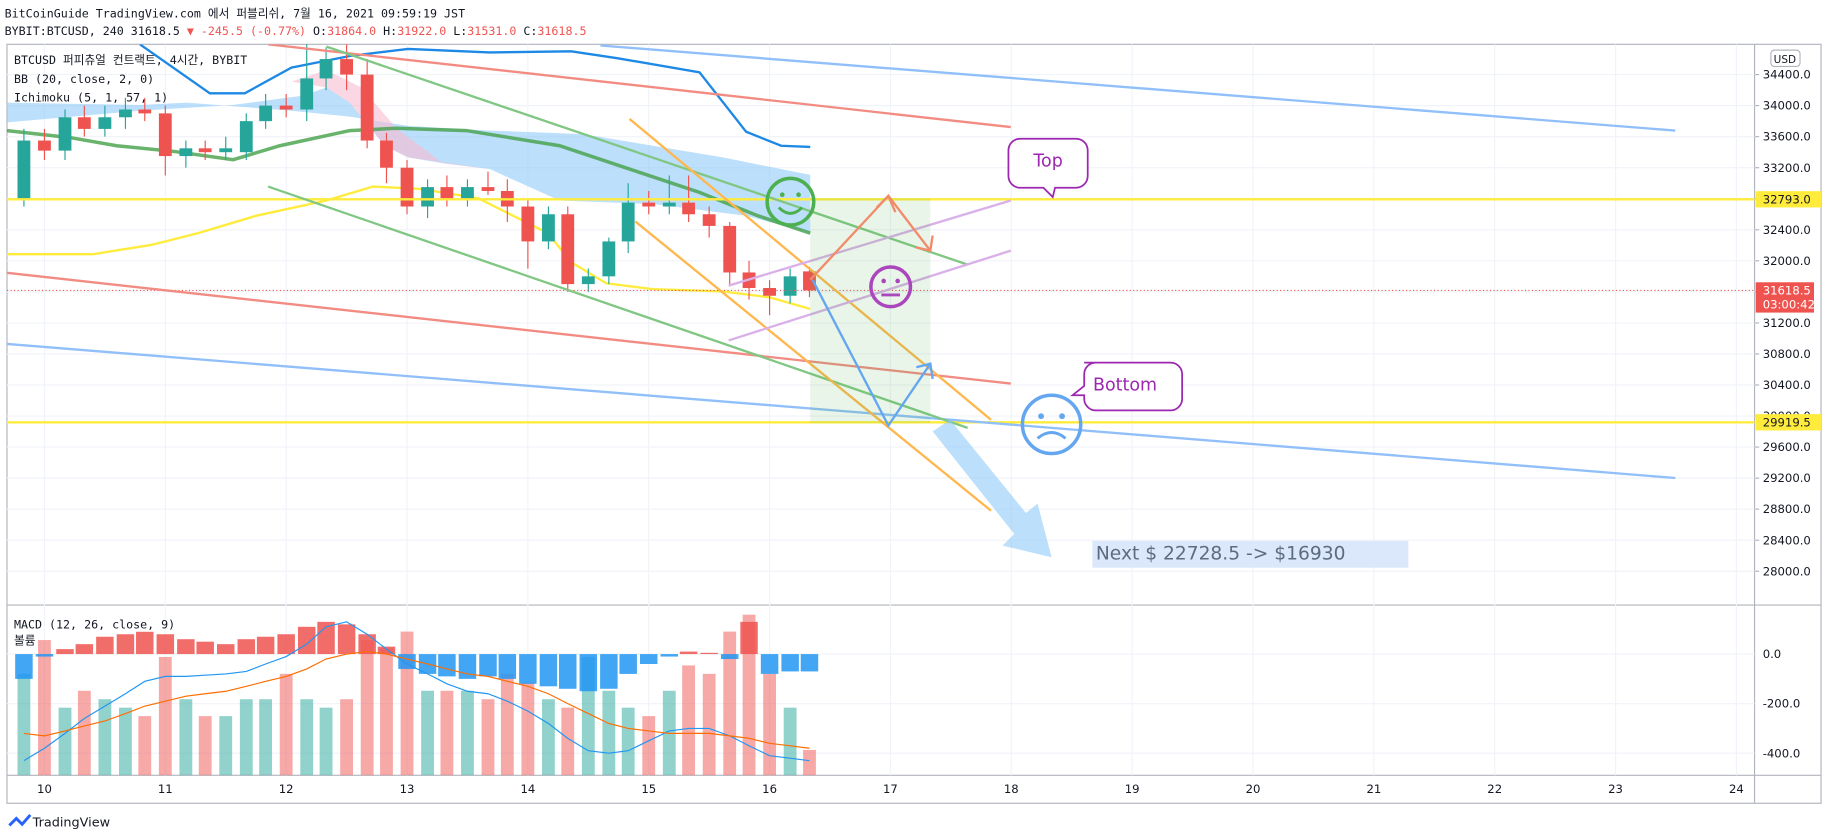  What do you see at coordinates (92, 31) in the screenshot?
I see `symbol: BYBIT:BTCUSD, 240 31618.5` at bounding box center [92, 31].